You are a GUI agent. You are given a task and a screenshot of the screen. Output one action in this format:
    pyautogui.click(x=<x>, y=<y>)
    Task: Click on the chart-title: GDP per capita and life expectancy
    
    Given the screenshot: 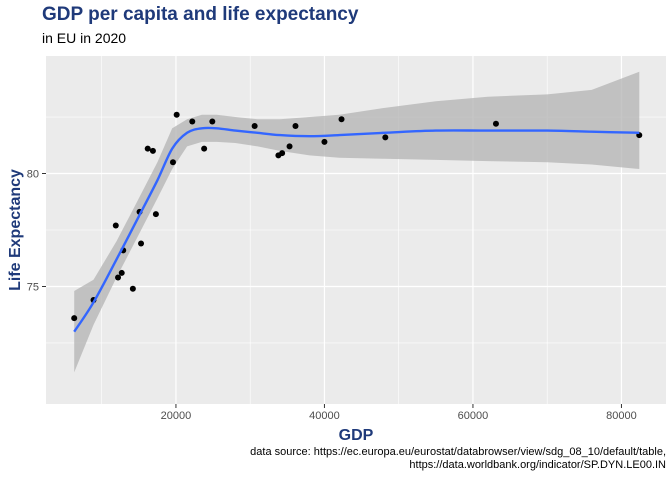 What is the action you would take?
    pyautogui.click(x=200, y=14)
    